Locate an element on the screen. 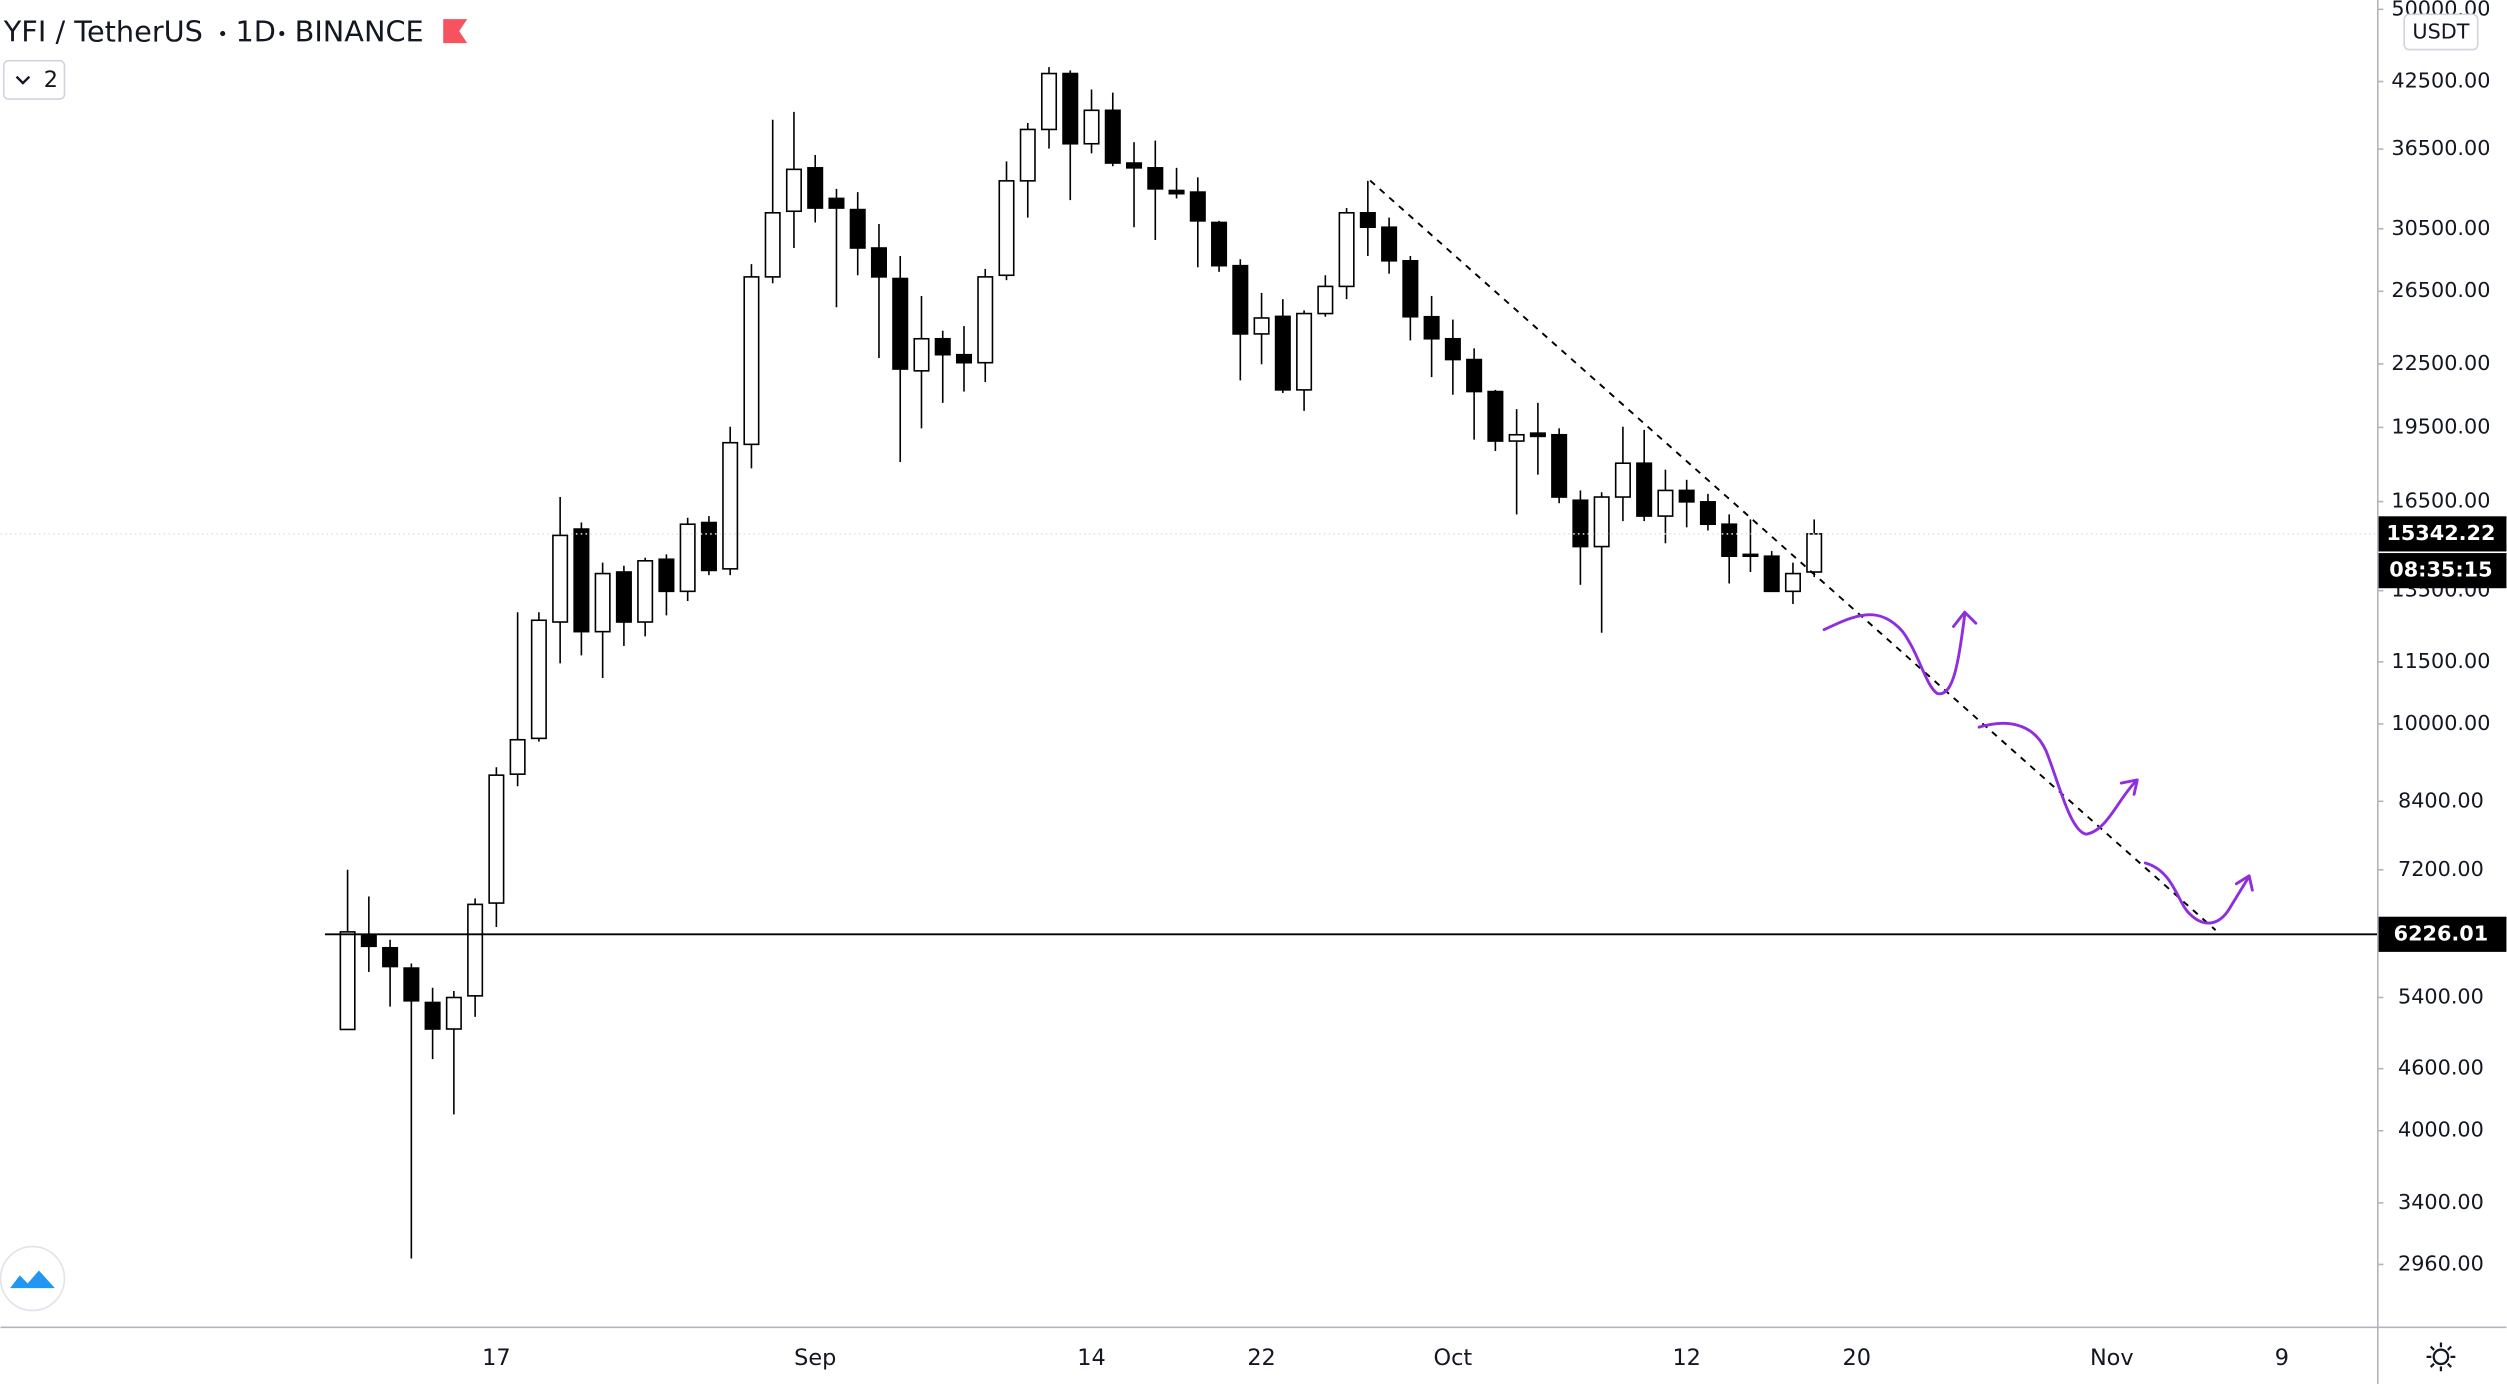  tradingview-logo is located at coordinates (33, 1278).